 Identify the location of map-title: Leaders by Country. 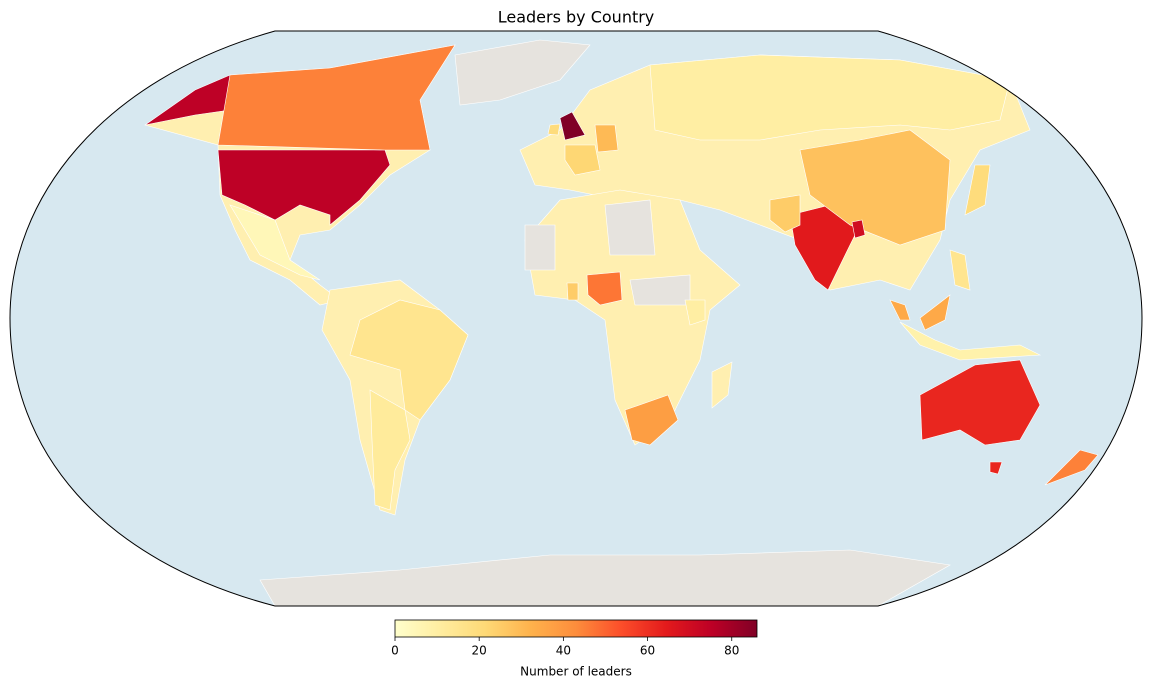
(576, 17).